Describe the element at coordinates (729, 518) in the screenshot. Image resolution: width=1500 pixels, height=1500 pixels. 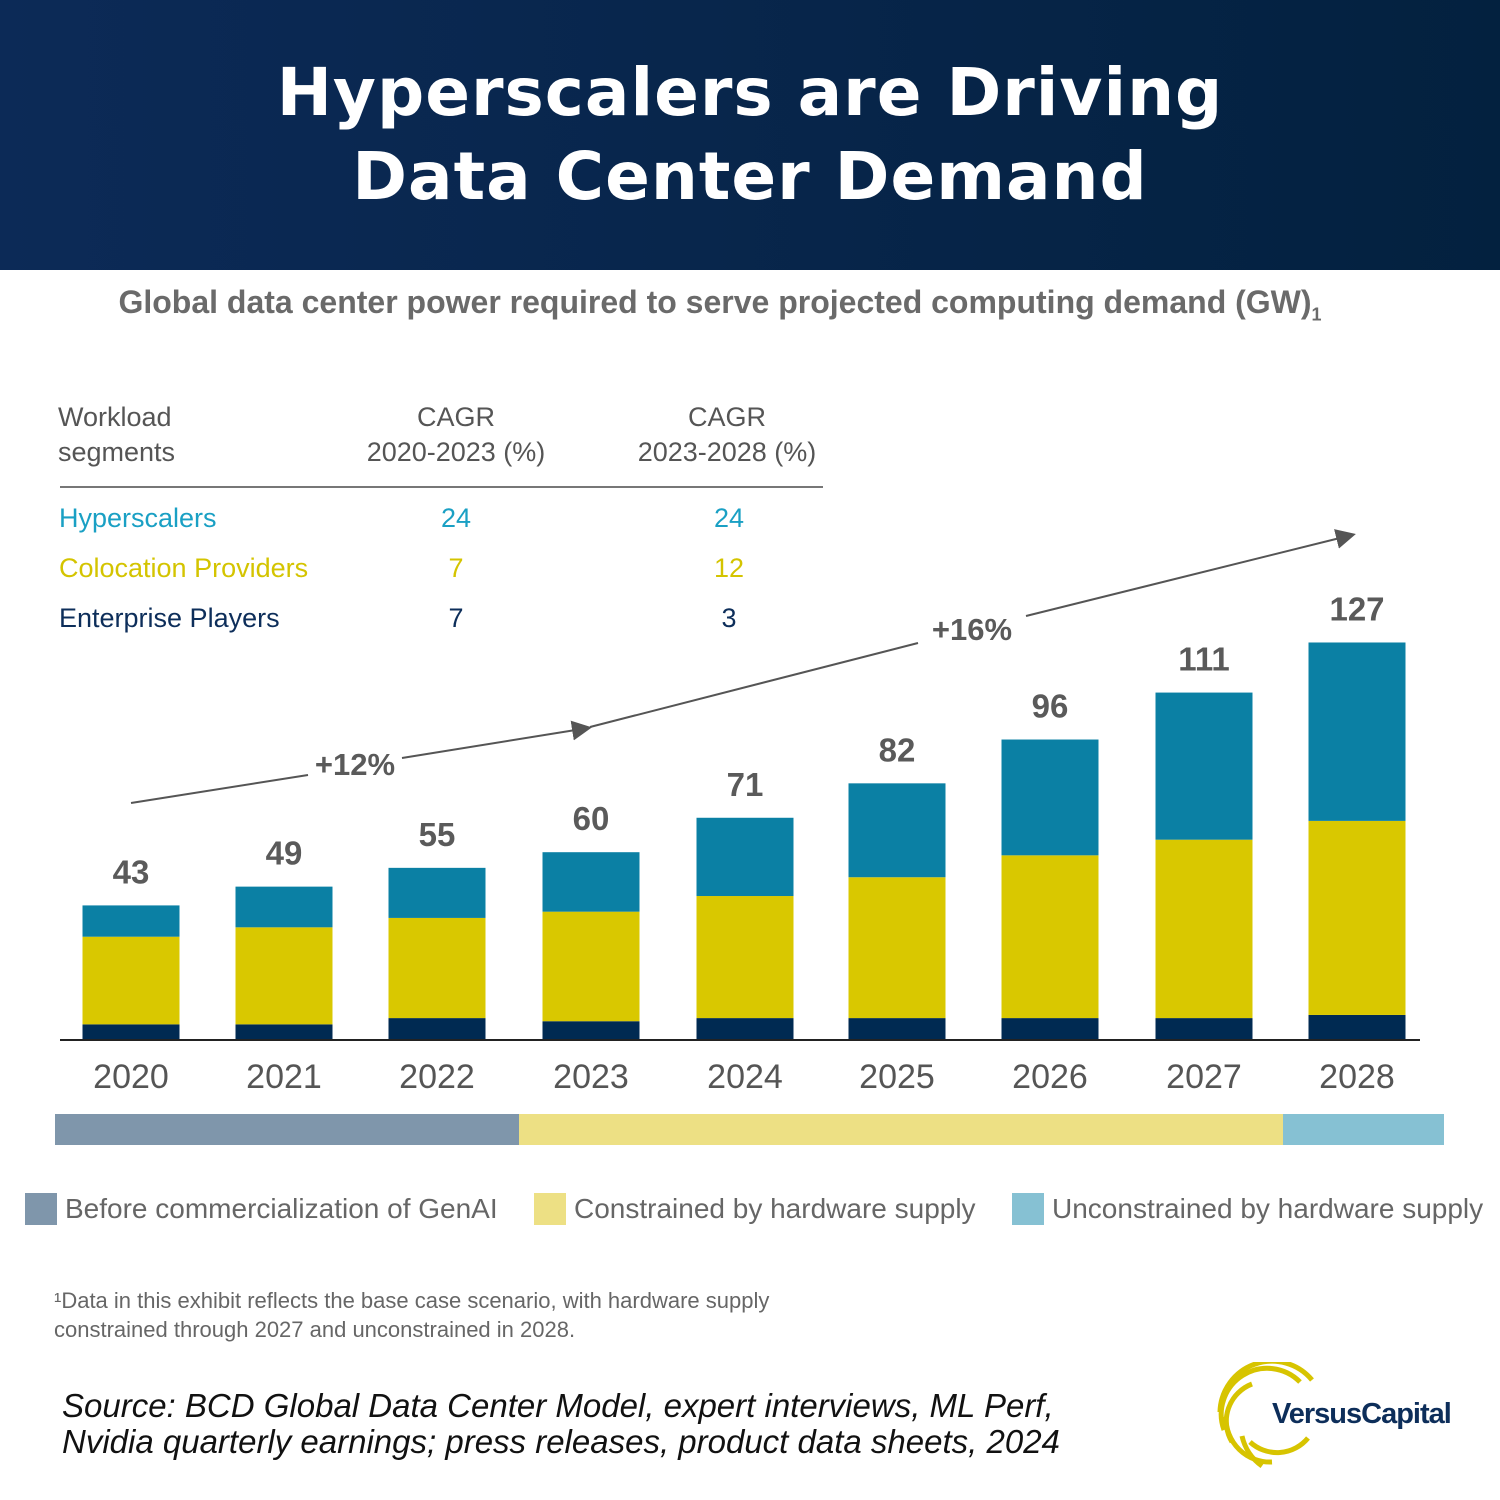
I see `table-cell-cagr-2023-2028: 24` at that location.